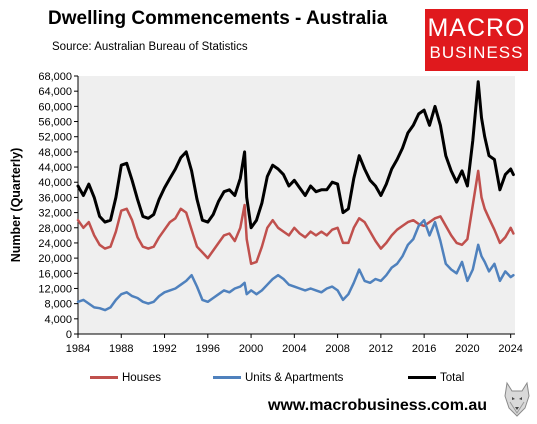 The image size is (537, 424). Describe the element at coordinates (55, 77) in the screenshot. I see `y-tick-label: 68,000` at that location.